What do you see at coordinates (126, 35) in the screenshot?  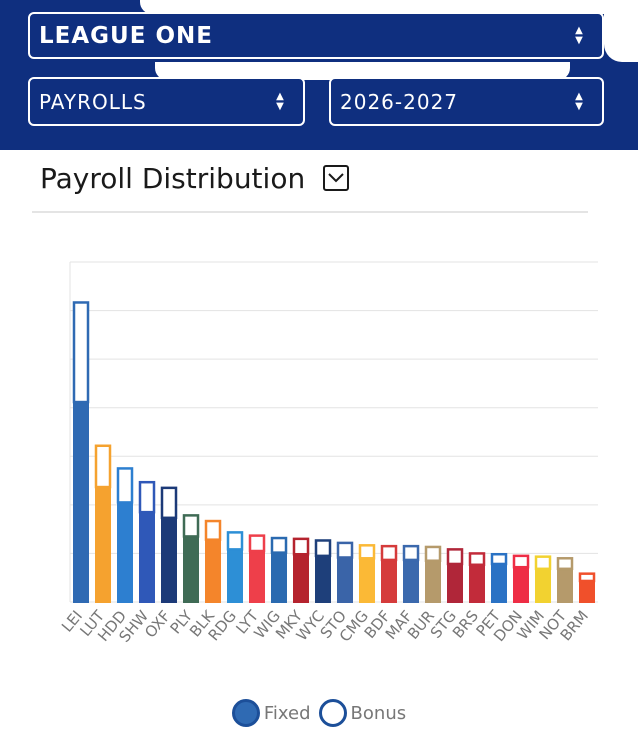 I see `league-select-value: LEAGUE ONE` at bounding box center [126, 35].